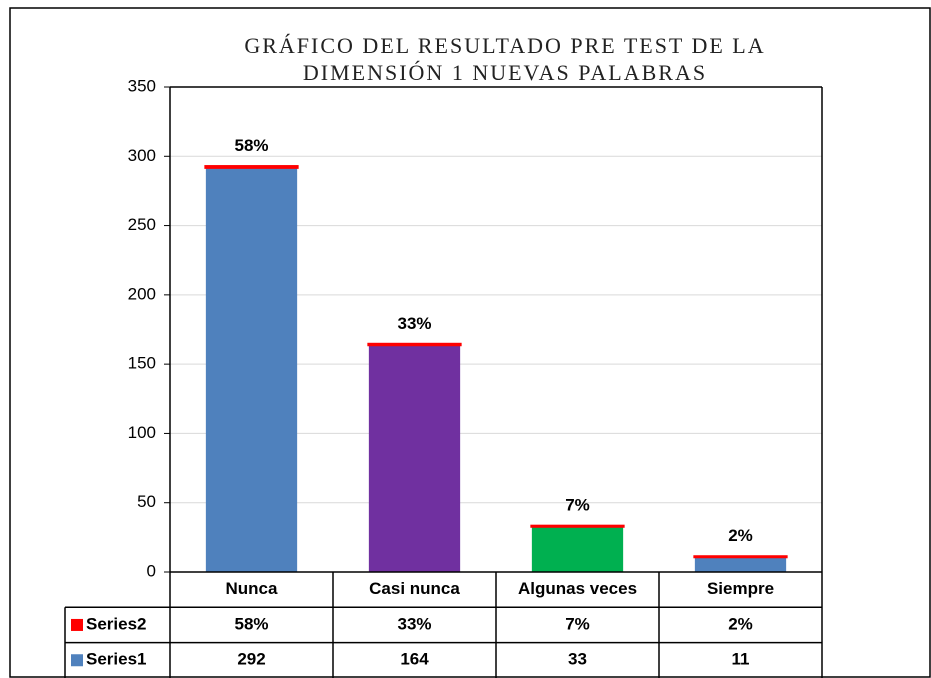 This screenshot has width=931, height=678. What do you see at coordinates (414, 659) in the screenshot?
I see `table-cell: 164` at bounding box center [414, 659].